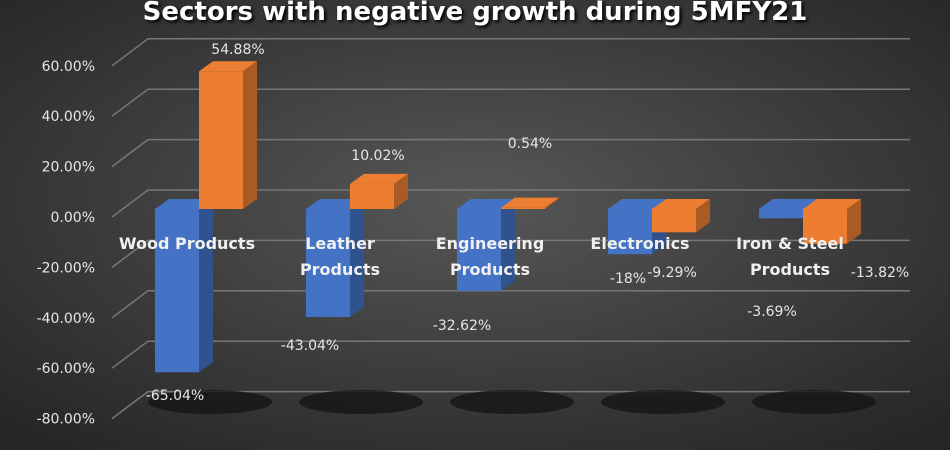  I want to click on data-label-series1: -65.04%, so click(175, 396).